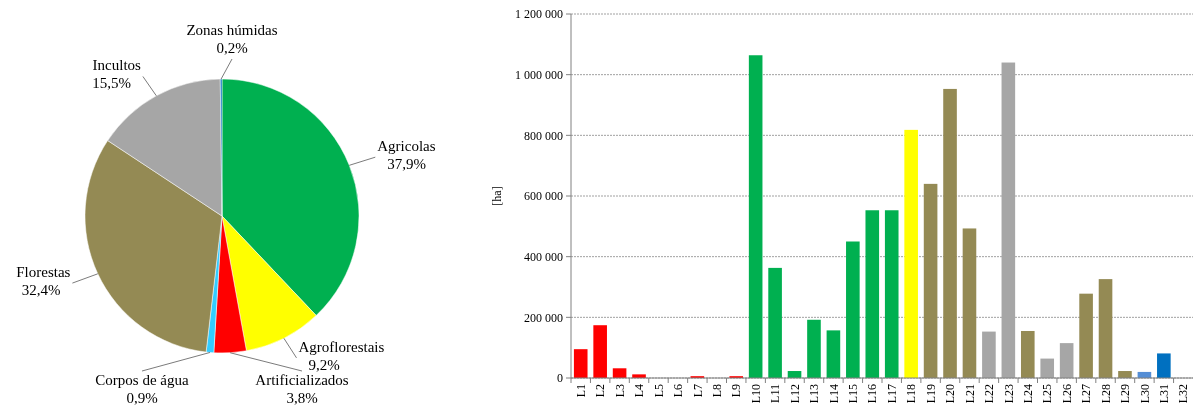 This screenshot has height=414, width=1201. I want to click on x-tick-label: L26, so click(1066, 394).